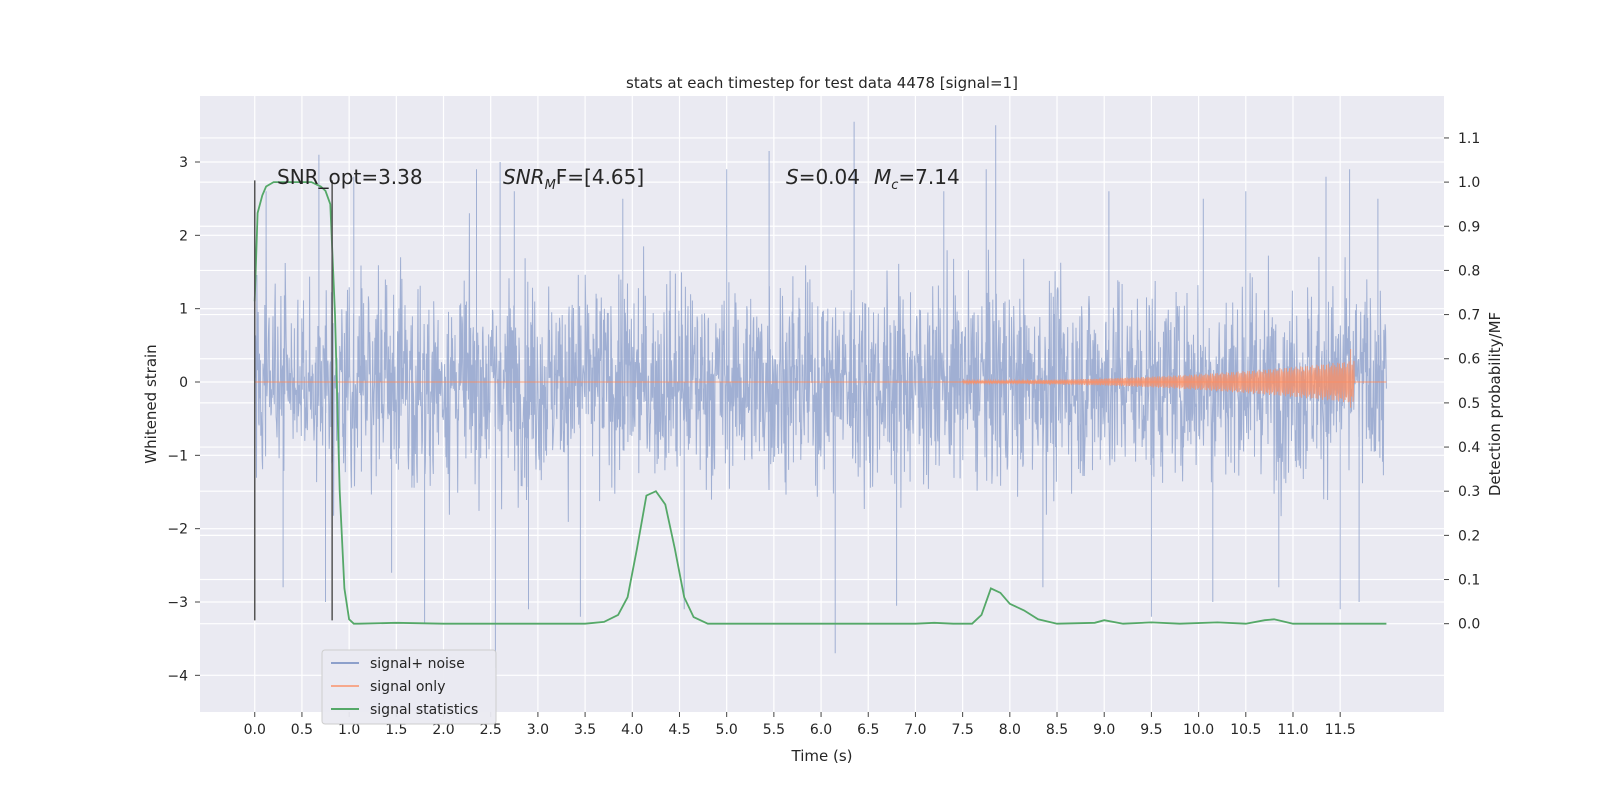 The height and width of the screenshot is (800, 1600). I want to click on x-tick-label: 9.5, so click(1151, 730).